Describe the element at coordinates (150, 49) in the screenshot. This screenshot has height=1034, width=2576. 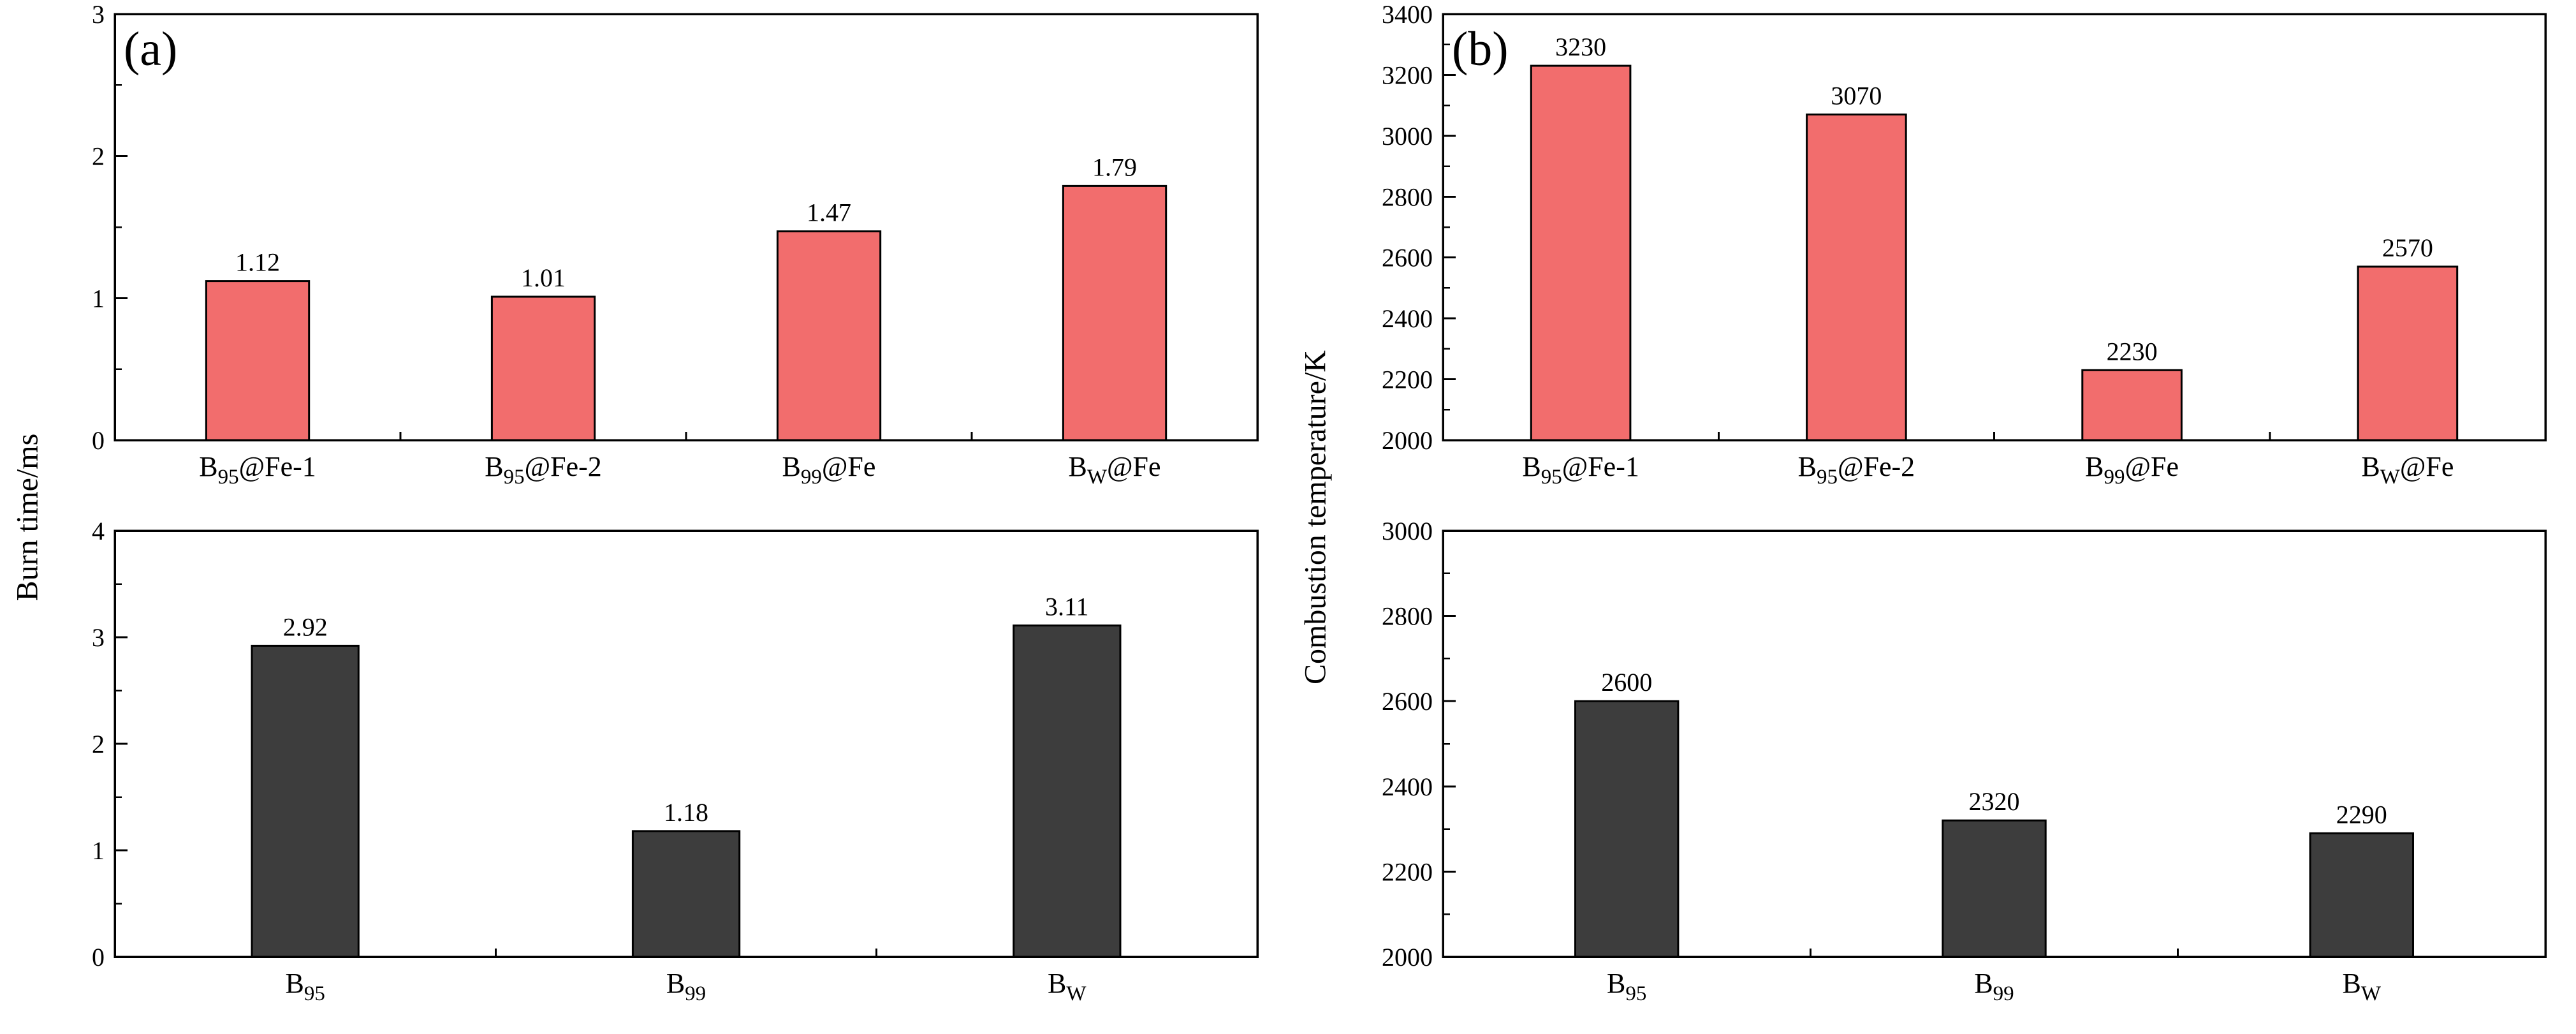
I see `panel-letter: (a)` at that location.